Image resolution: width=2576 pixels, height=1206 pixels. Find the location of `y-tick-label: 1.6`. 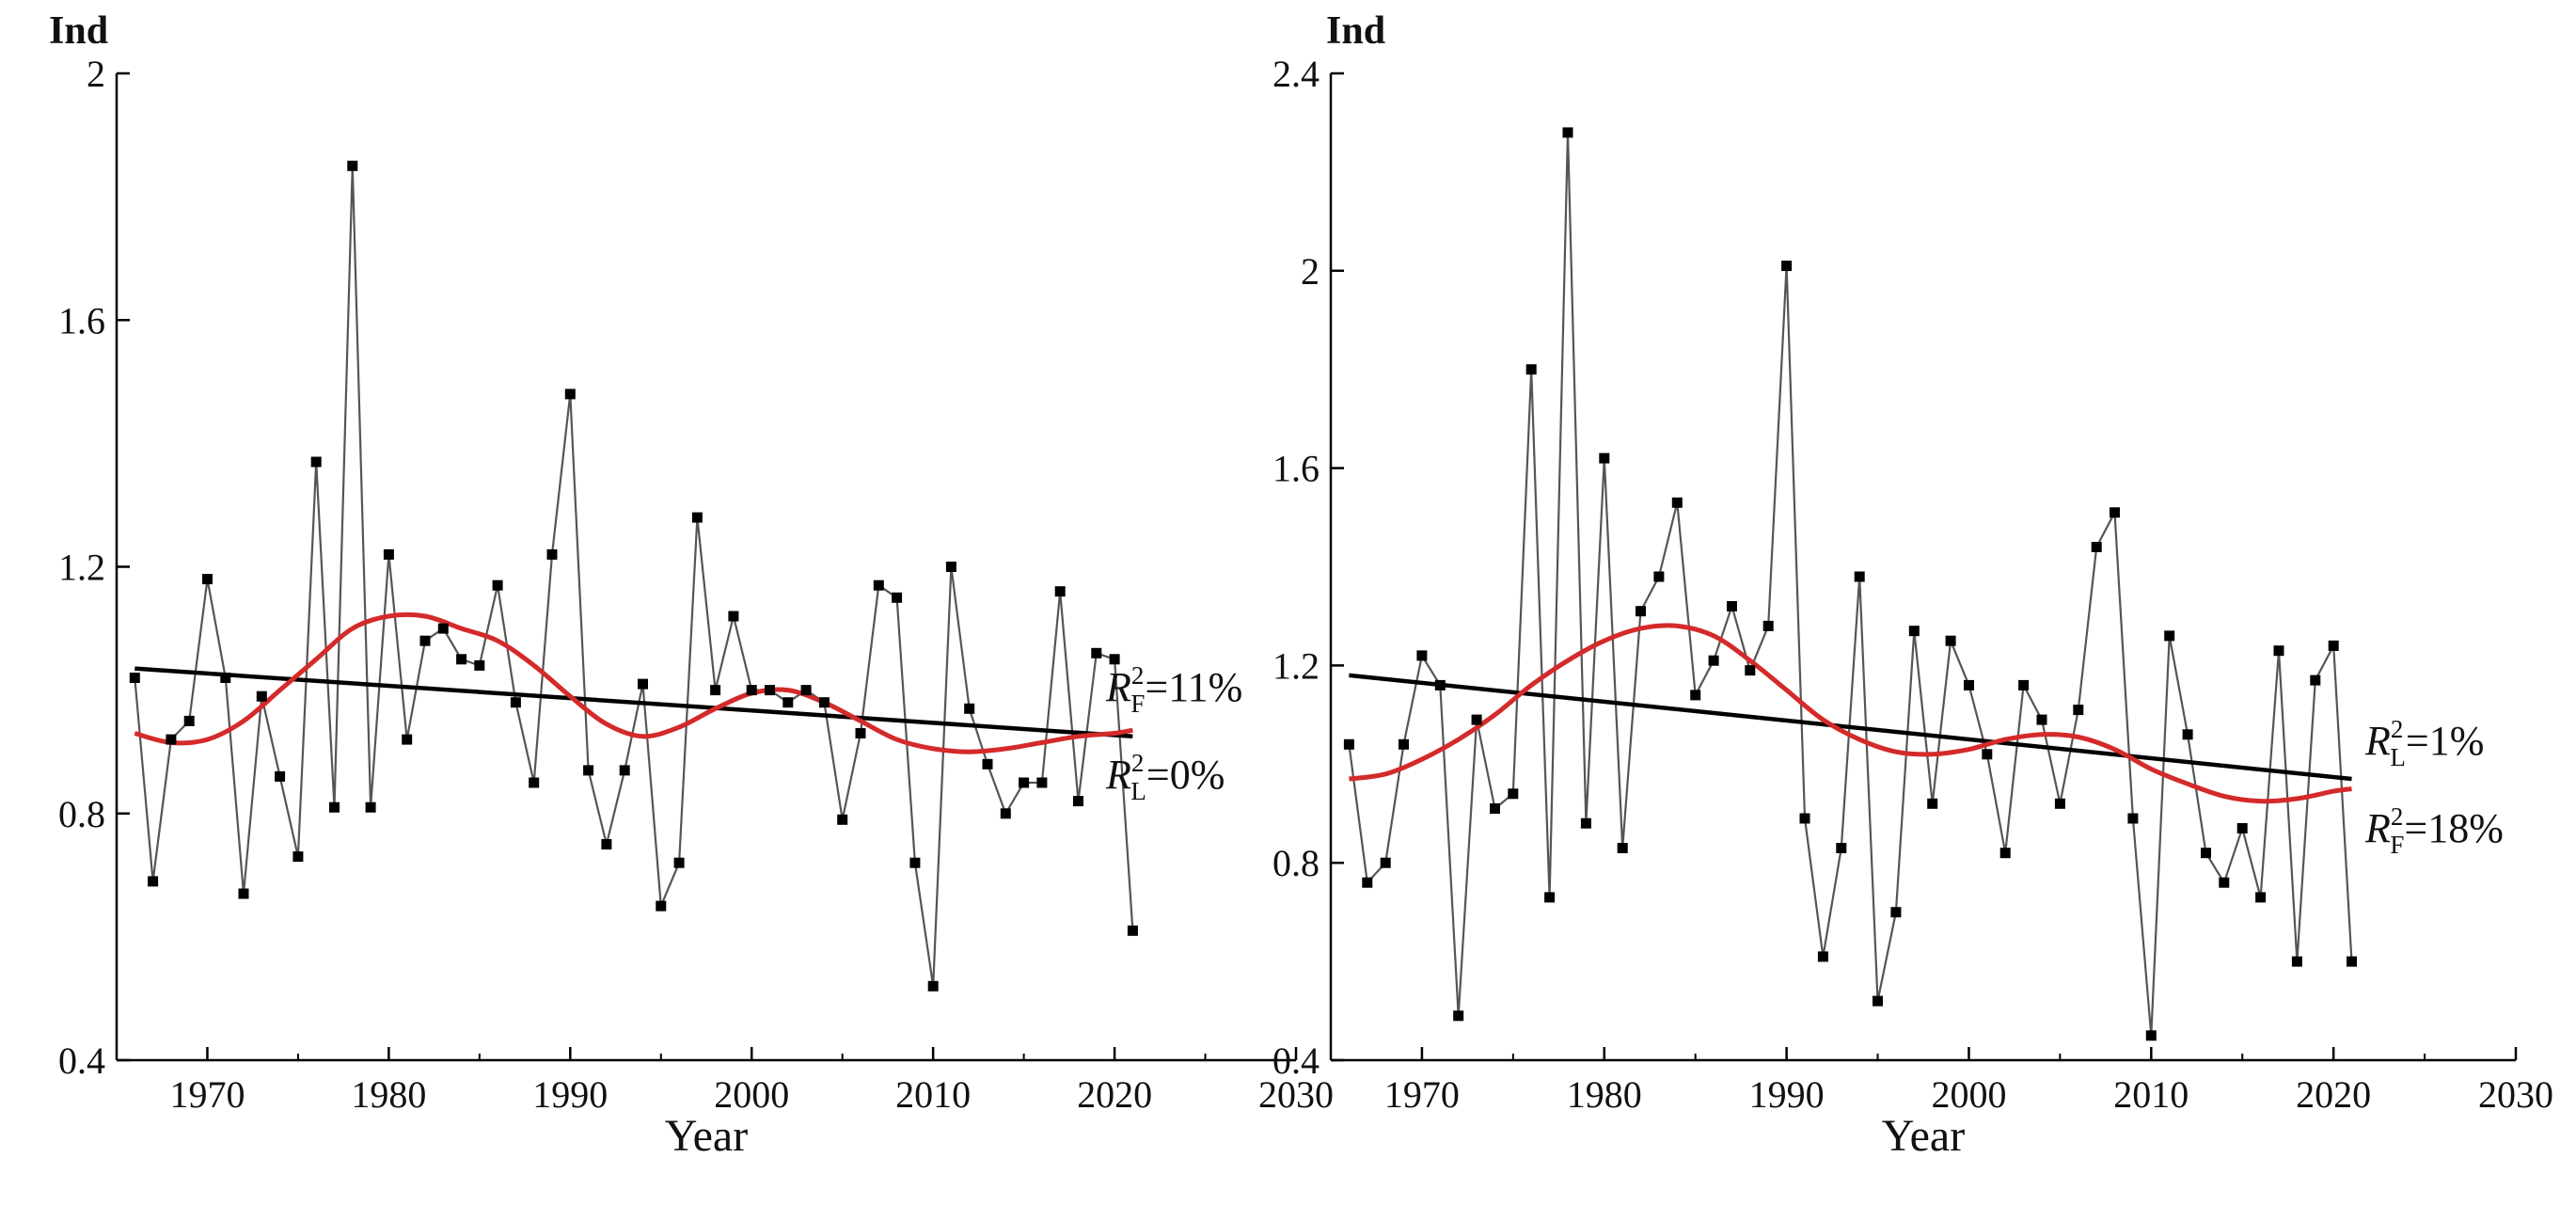

y-tick-label: 1.6 is located at coordinates (1296, 469).